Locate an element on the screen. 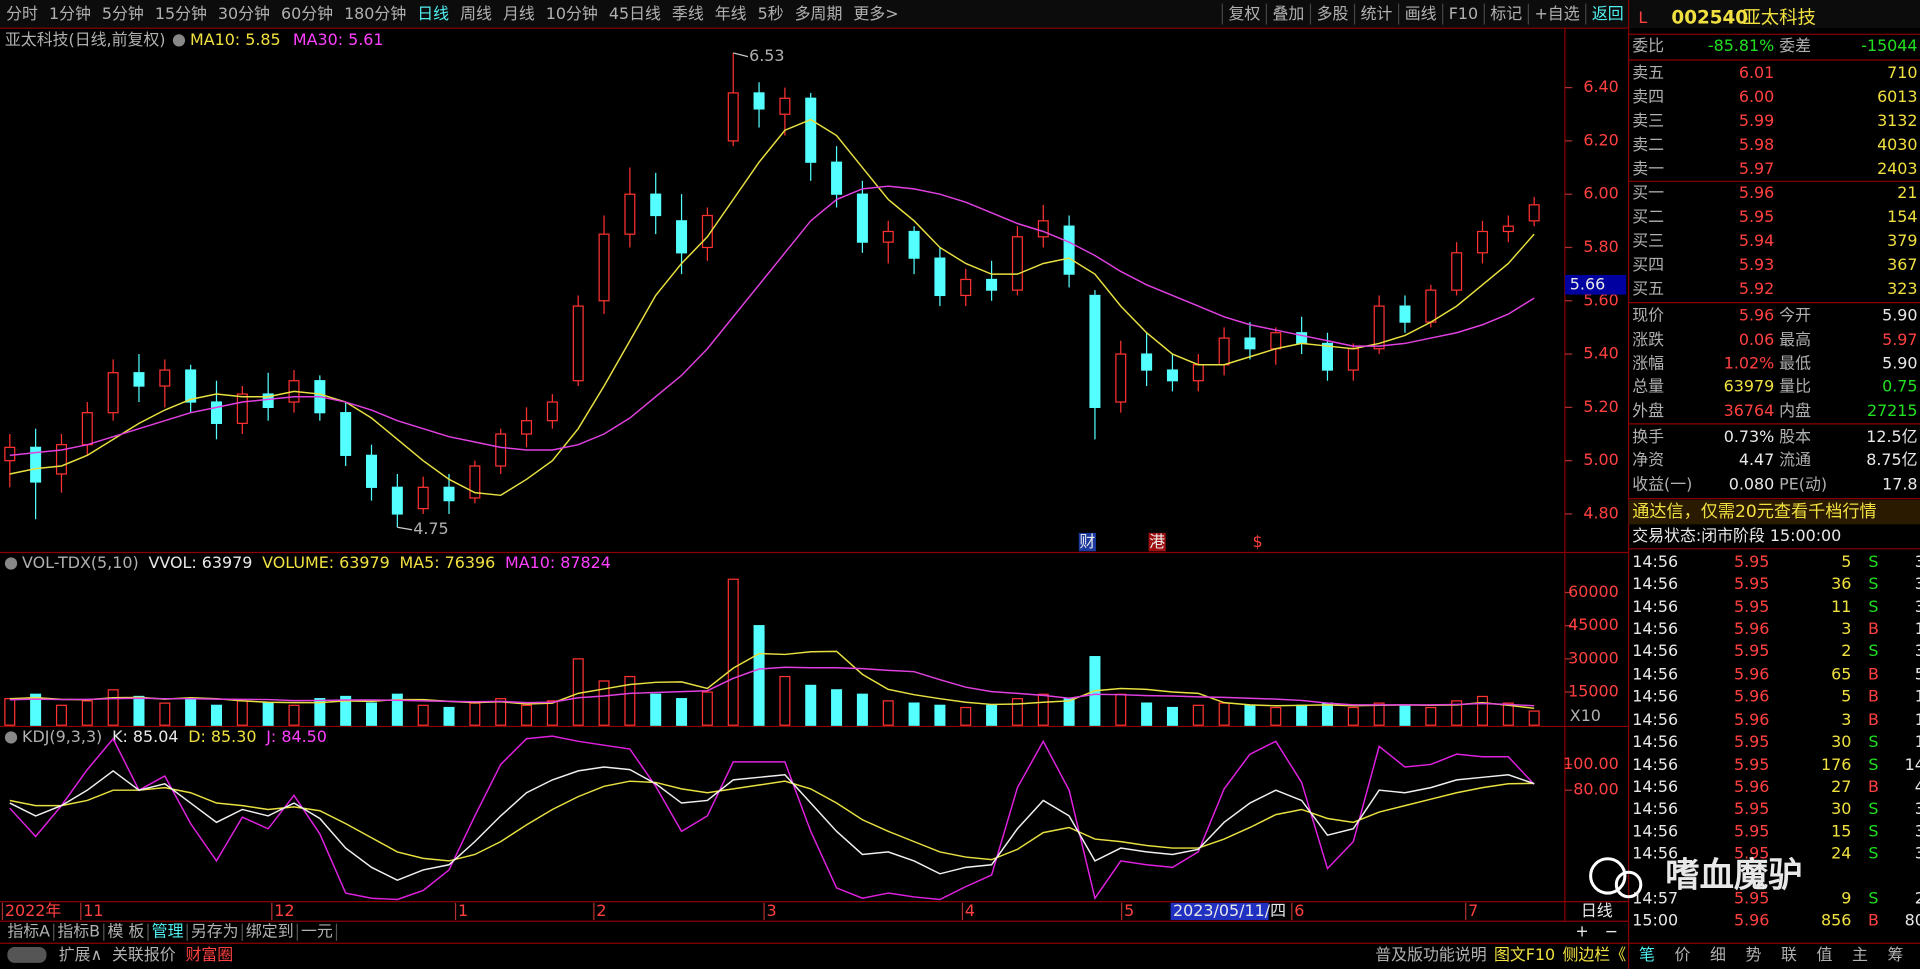 The height and width of the screenshot is (969, 1920). period-tab: 10分钟 is located at coordinates (572, 13).